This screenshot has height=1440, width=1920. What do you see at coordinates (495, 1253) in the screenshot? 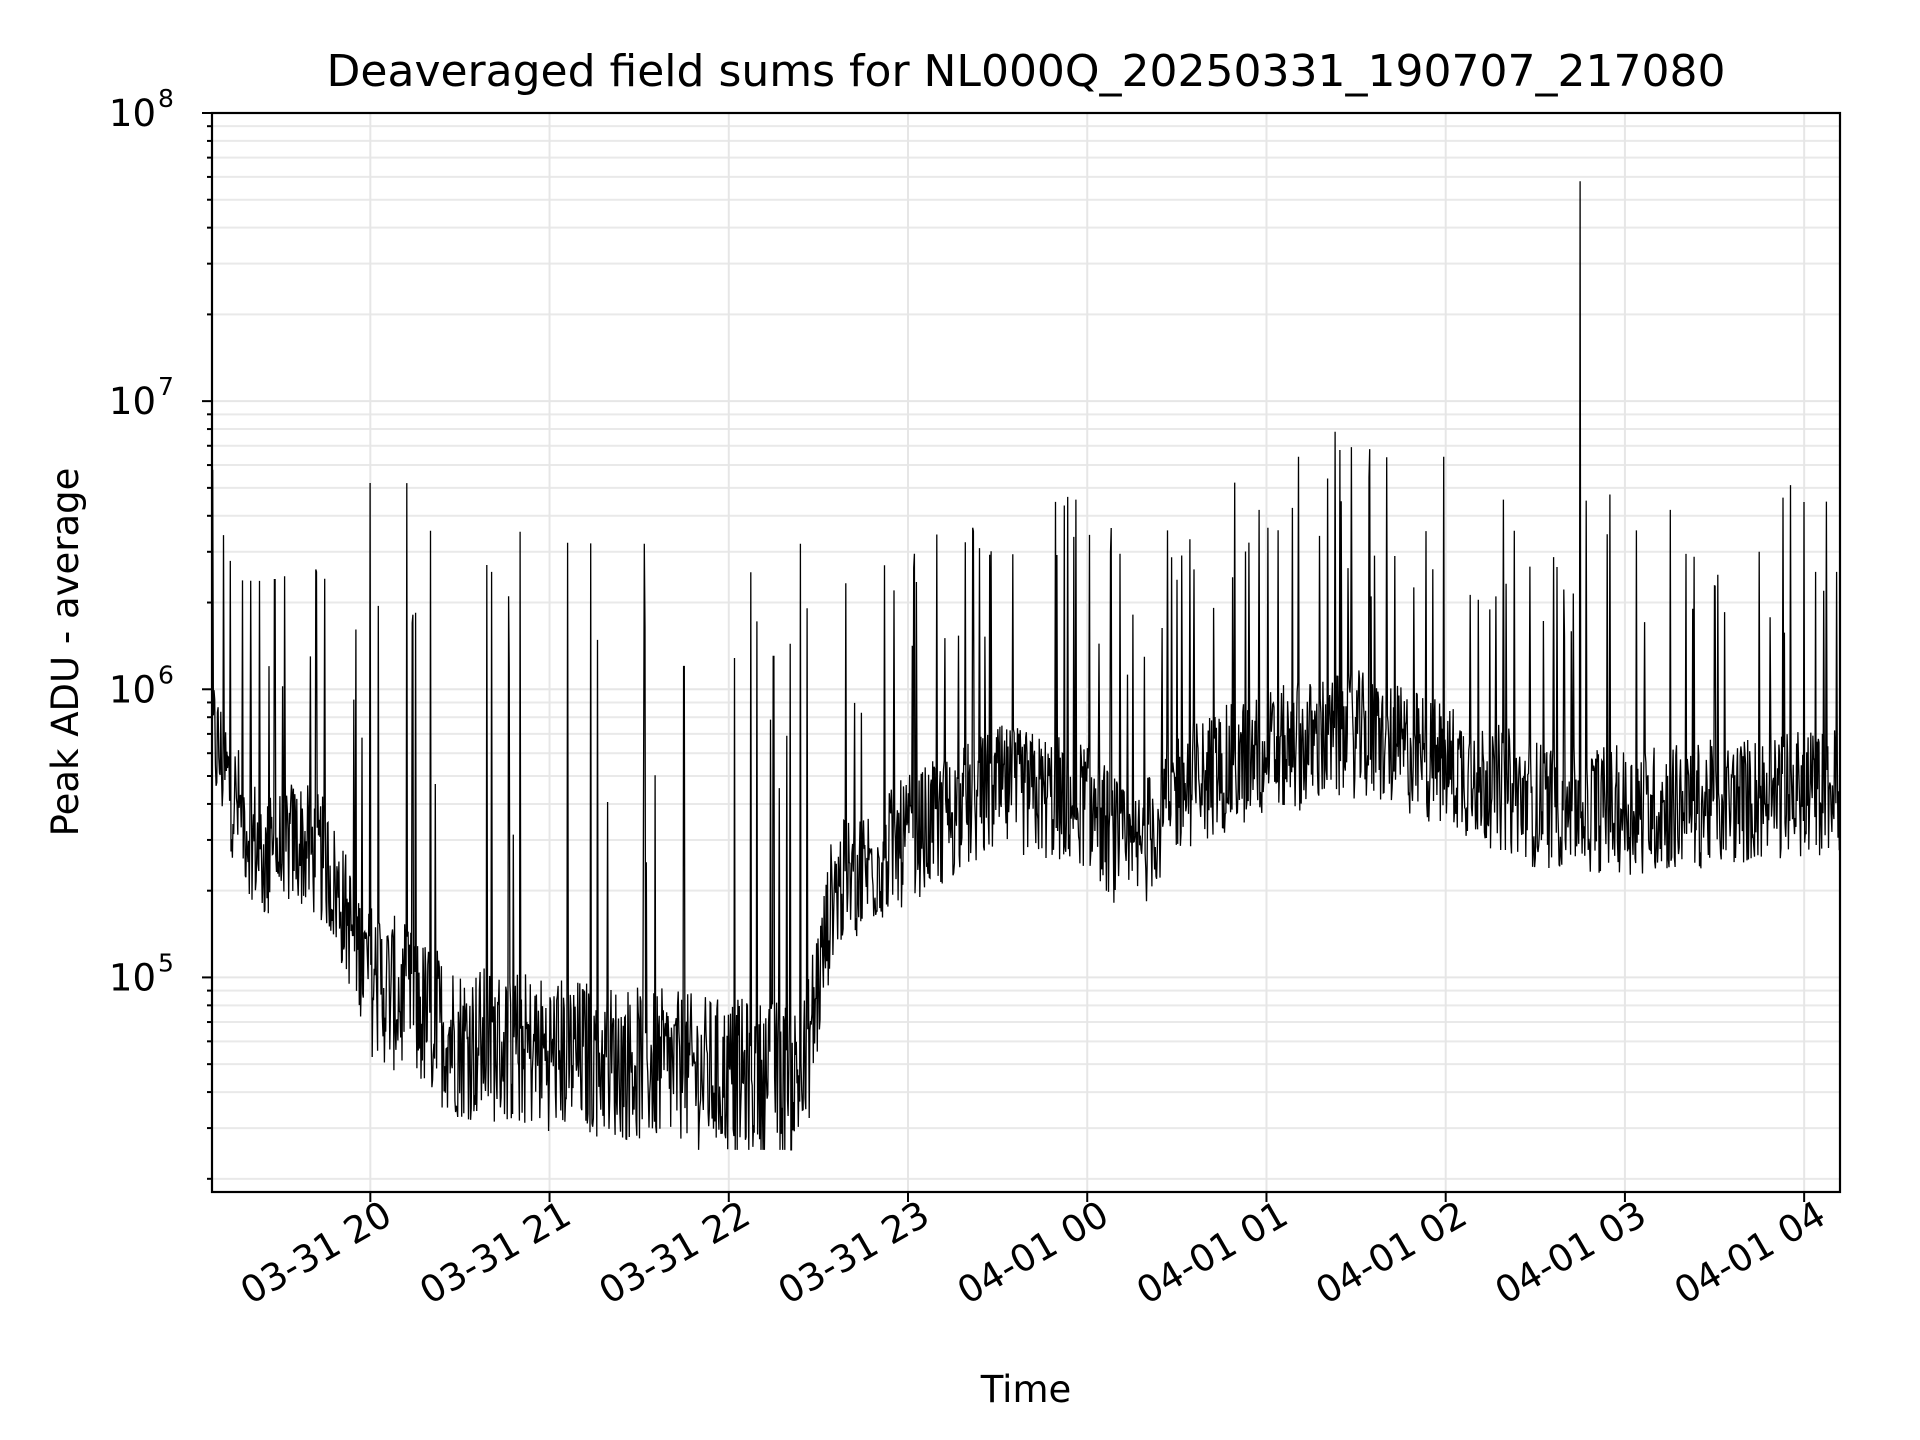
I see `x-tick-label: 03-31 21` at bounding box center [495, 1253].